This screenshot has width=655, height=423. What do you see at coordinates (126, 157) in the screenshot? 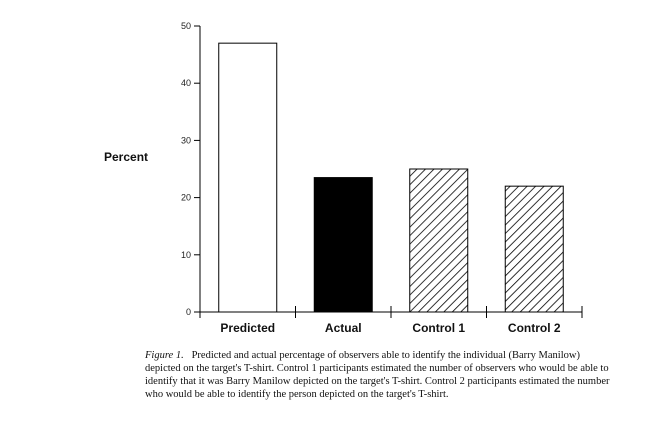
I see `y-axis-label: Percent` at bounding box center [126, 157].